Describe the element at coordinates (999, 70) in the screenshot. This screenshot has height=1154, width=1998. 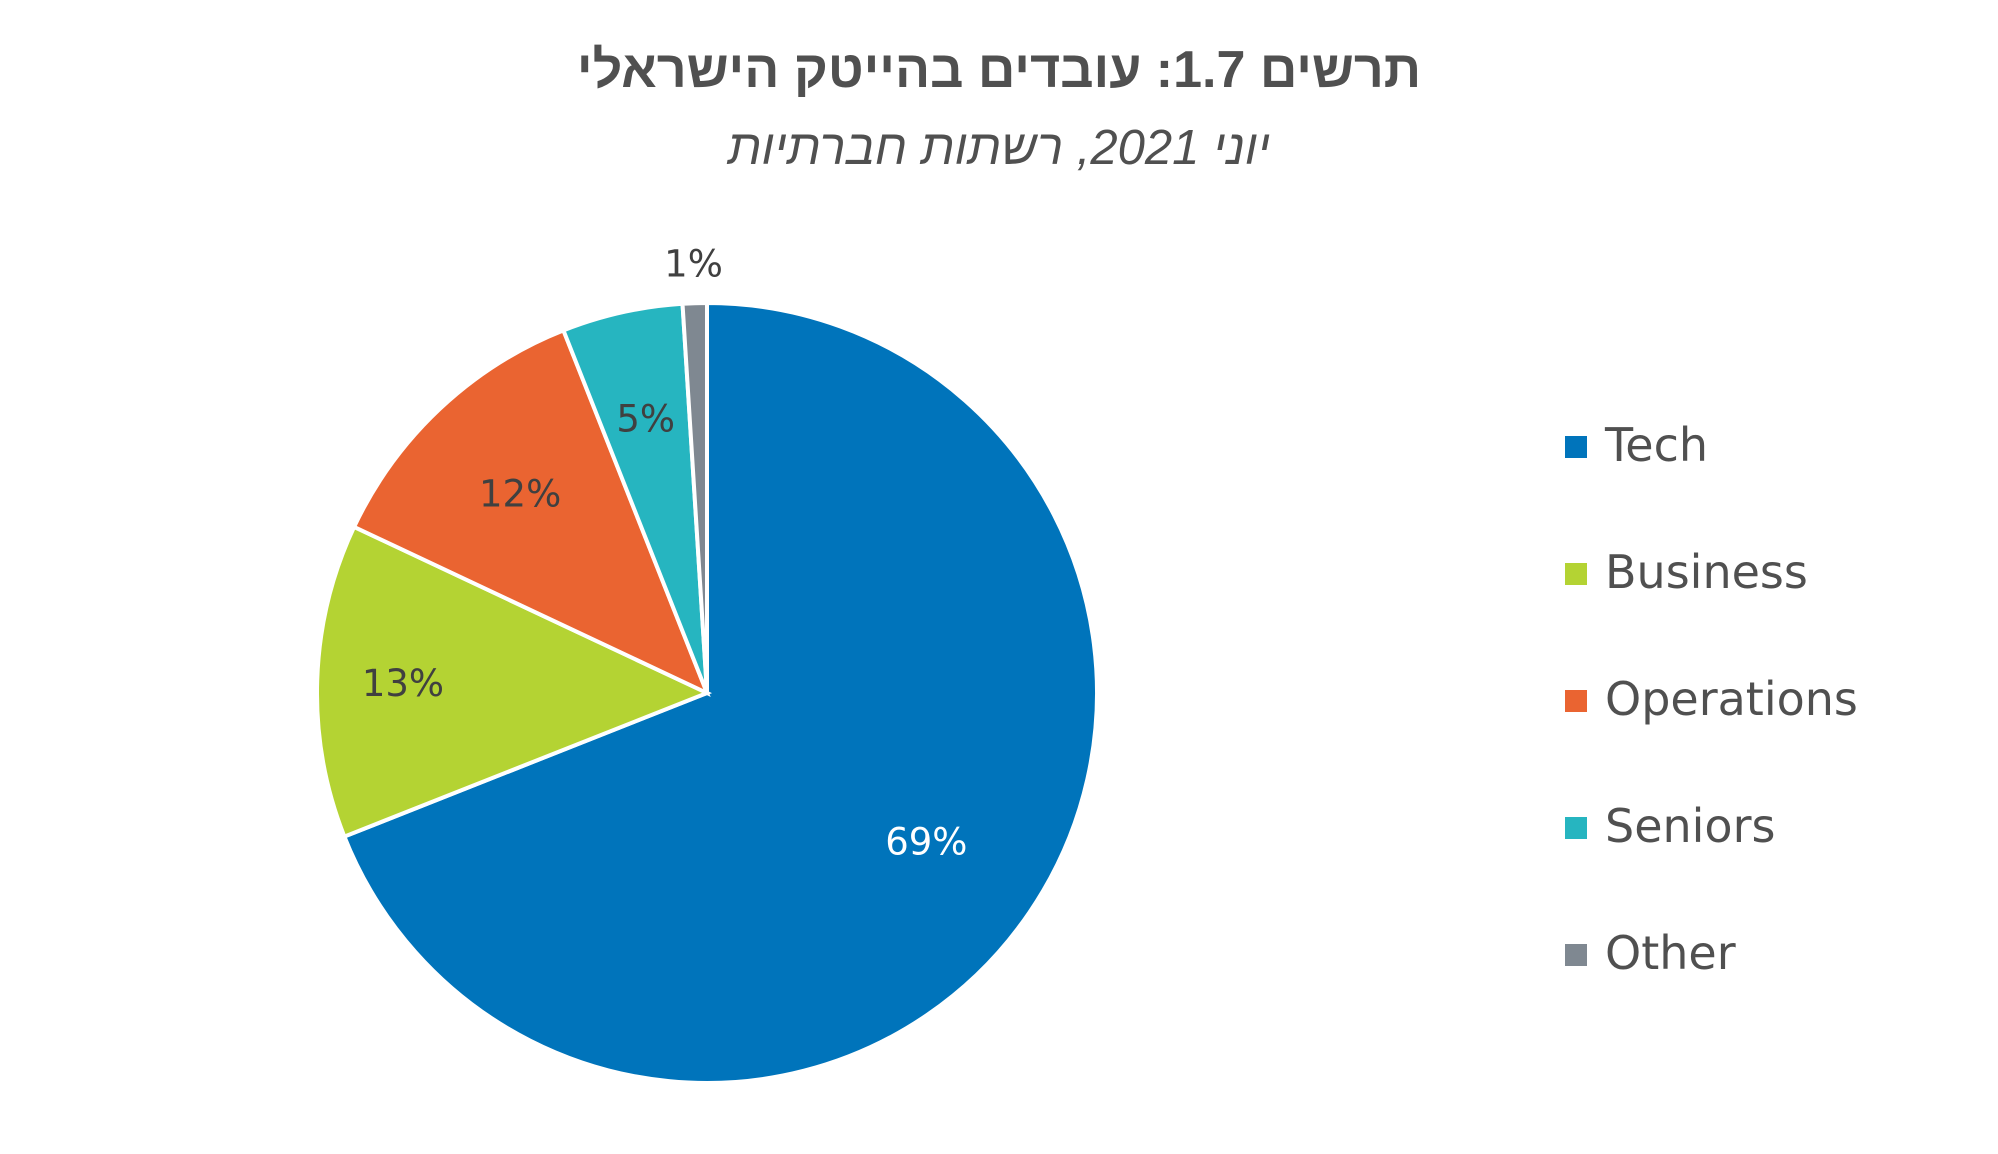
I see `chart-title: תרשים 1.7: עובדים בהייטק הישראלי` at that location.